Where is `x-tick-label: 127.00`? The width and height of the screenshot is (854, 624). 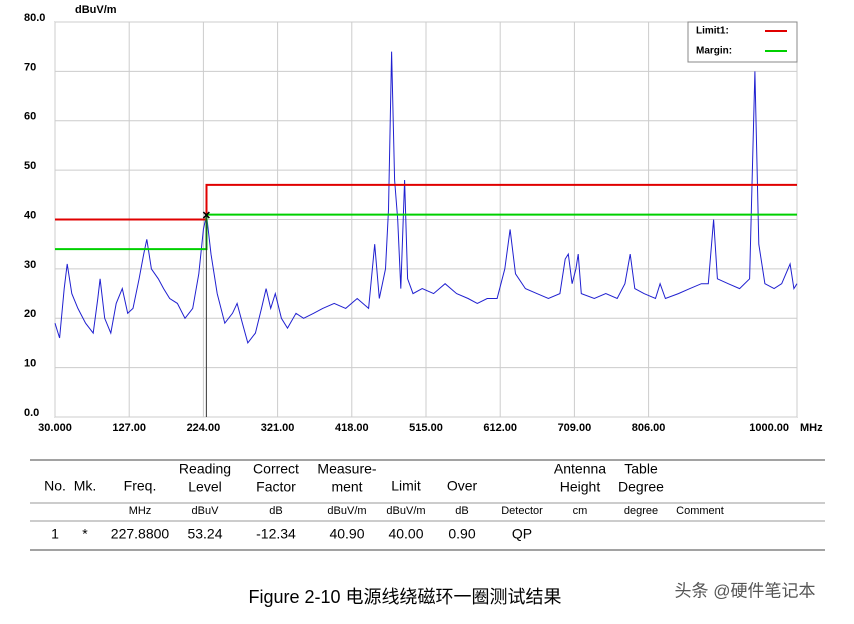
x-tick-label: 127.00 is located at coordinates (129, 428).